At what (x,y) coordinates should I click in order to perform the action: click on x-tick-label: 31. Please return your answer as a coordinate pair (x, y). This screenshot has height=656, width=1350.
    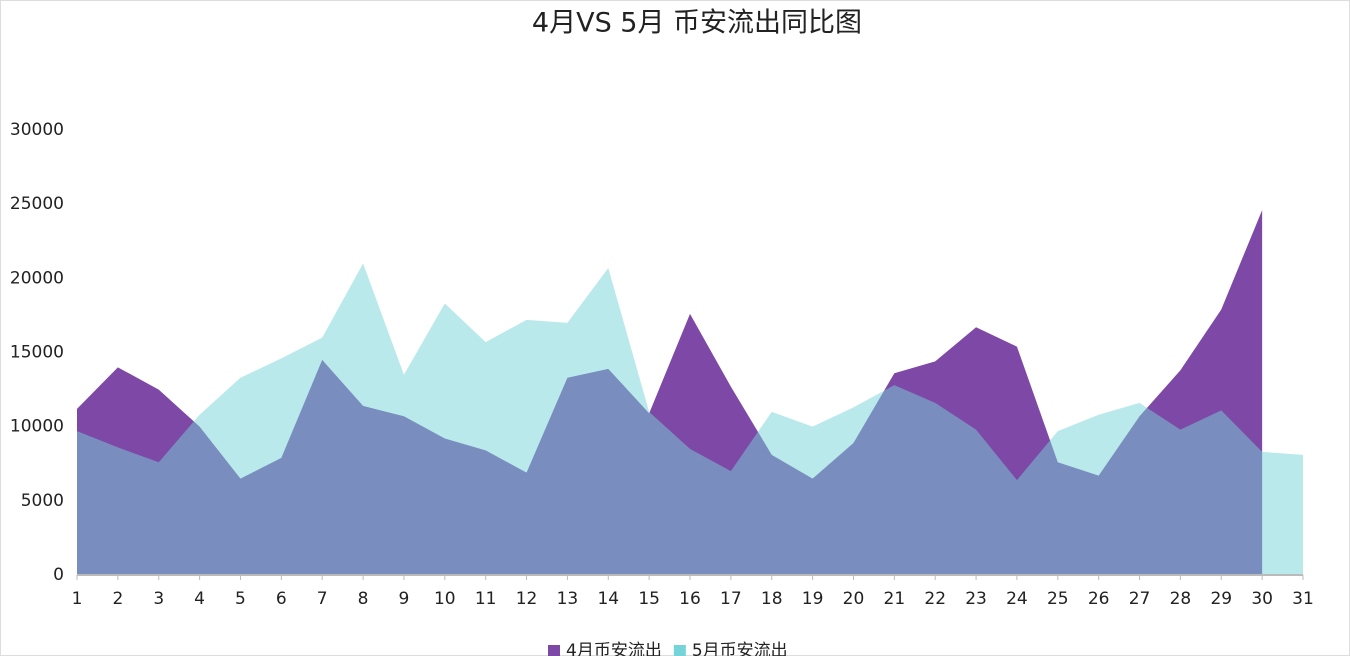
    Looking at the image, I should click on (1303, 599).